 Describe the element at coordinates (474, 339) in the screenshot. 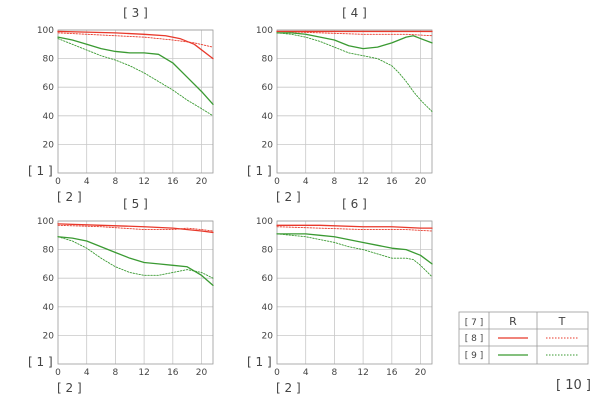

I see `legend-row-red-label: [ 8 ]` at that location.